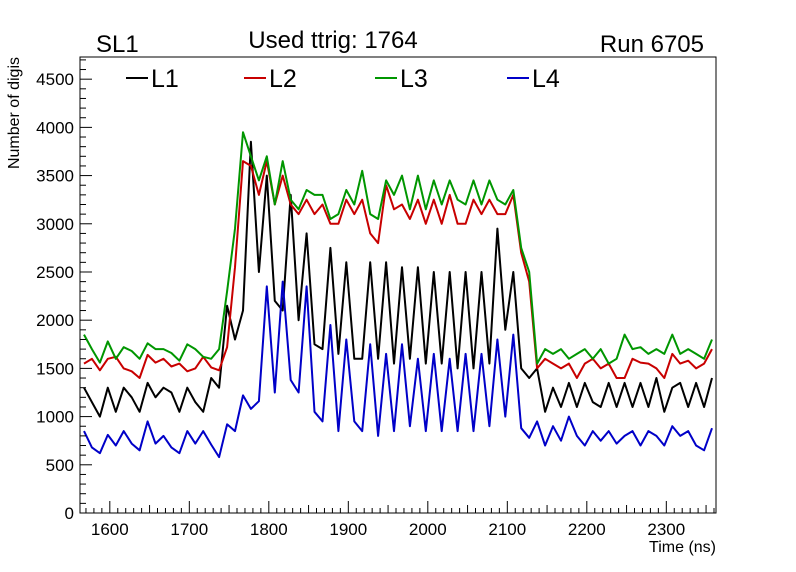 The height and width of the screenshot is (572, 796). I want to click on y-tick-label: 500, so click(60, 465).